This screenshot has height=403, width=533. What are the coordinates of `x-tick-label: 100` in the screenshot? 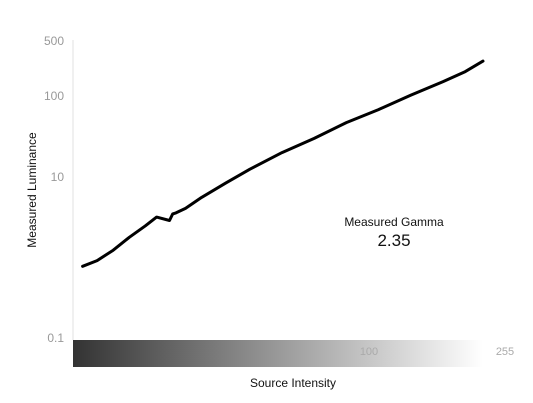 It's located at (369, 352).